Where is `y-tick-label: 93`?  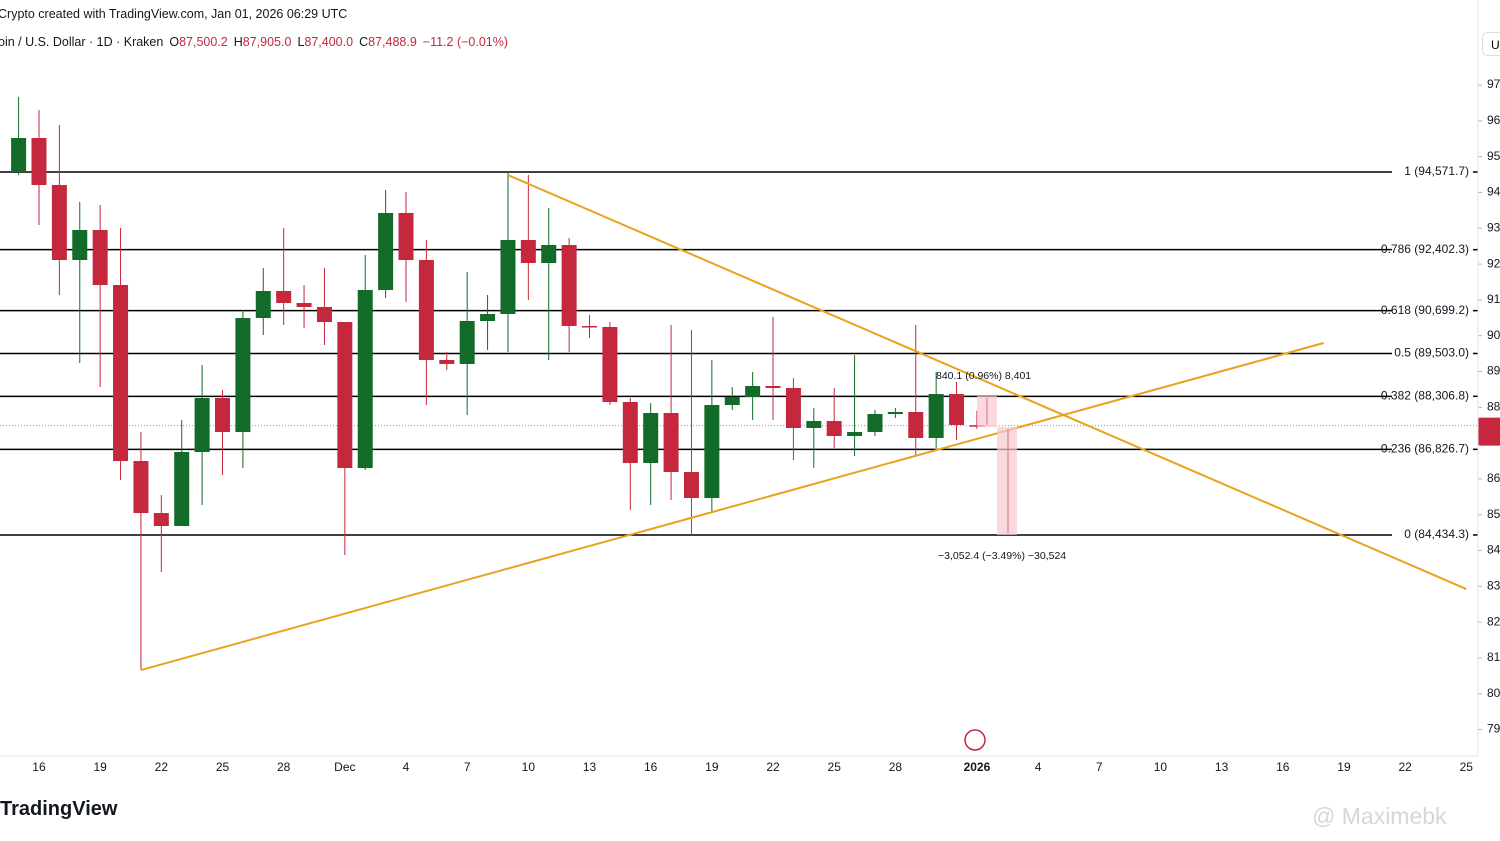
y-tick-label: 93 is located at coordinates (1493, 227).